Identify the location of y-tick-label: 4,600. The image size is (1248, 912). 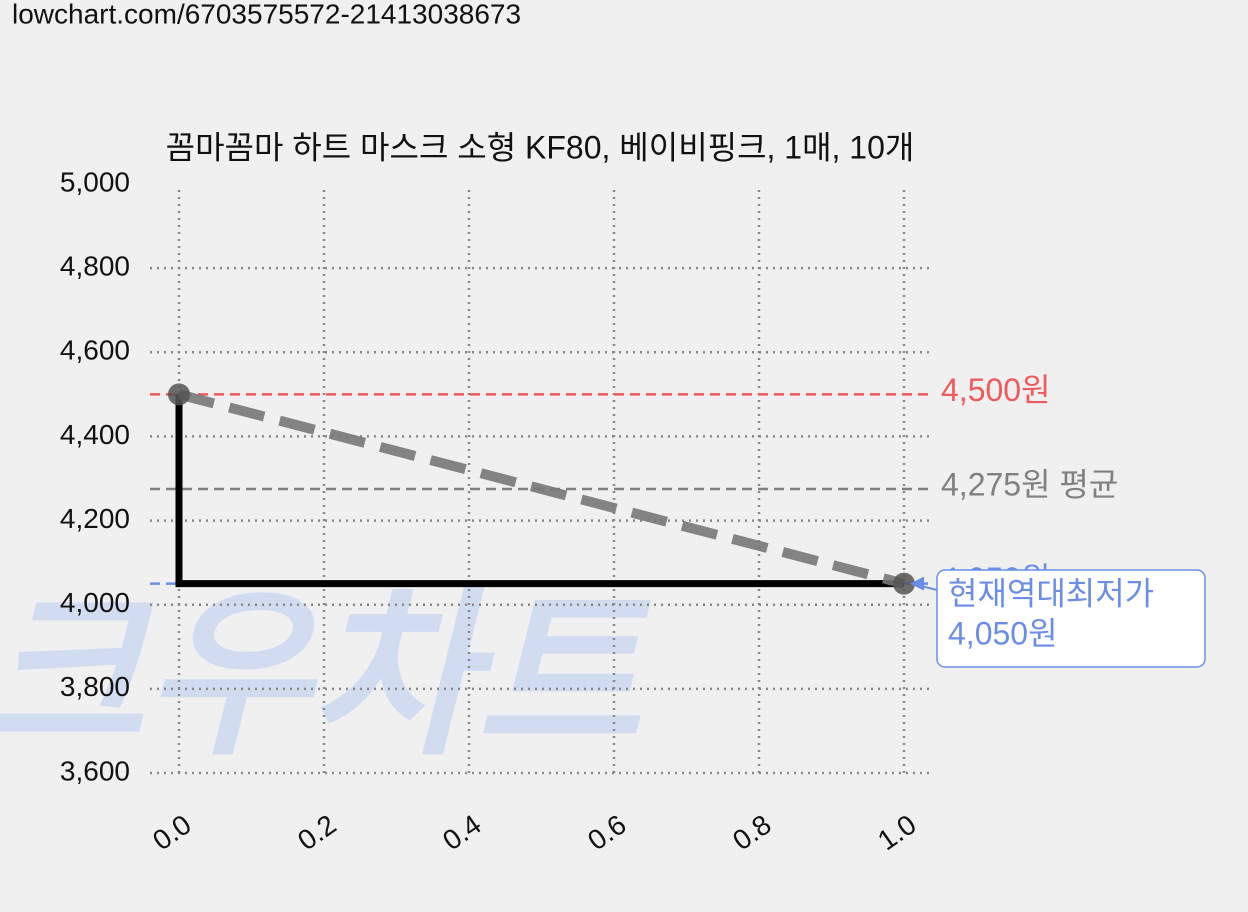
(95, 350).